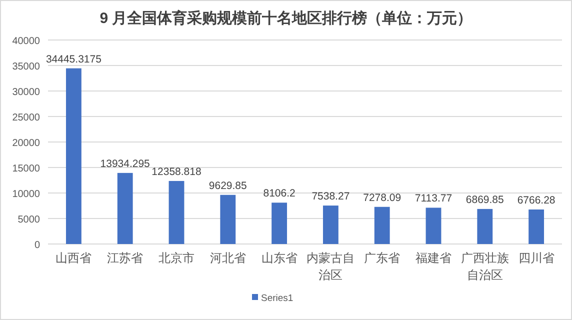  What do you see at coordinates (74, 59) in the screenshot?
I see `data-label: 34445.3175` at bounding box center [74, 59].